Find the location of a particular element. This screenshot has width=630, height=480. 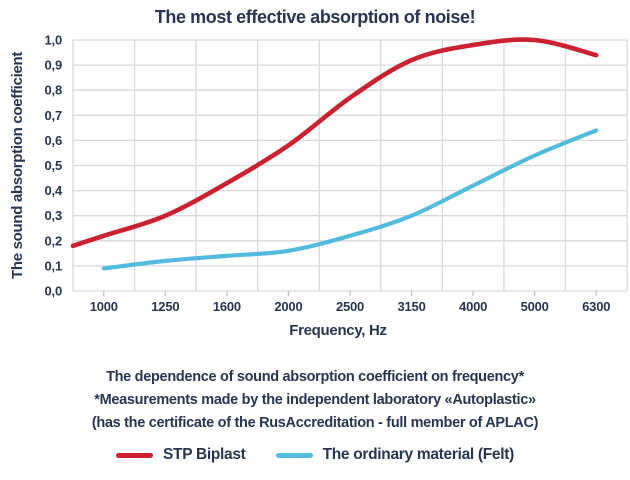

y-tick-label: 0,8 is located at coordinates (53, 90).